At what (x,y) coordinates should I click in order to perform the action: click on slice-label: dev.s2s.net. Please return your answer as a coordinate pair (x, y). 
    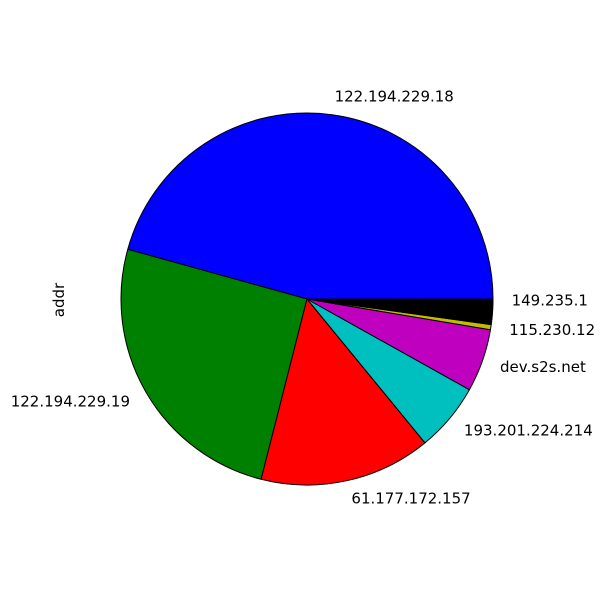
    Looking at the image, I should click on (543, 367).